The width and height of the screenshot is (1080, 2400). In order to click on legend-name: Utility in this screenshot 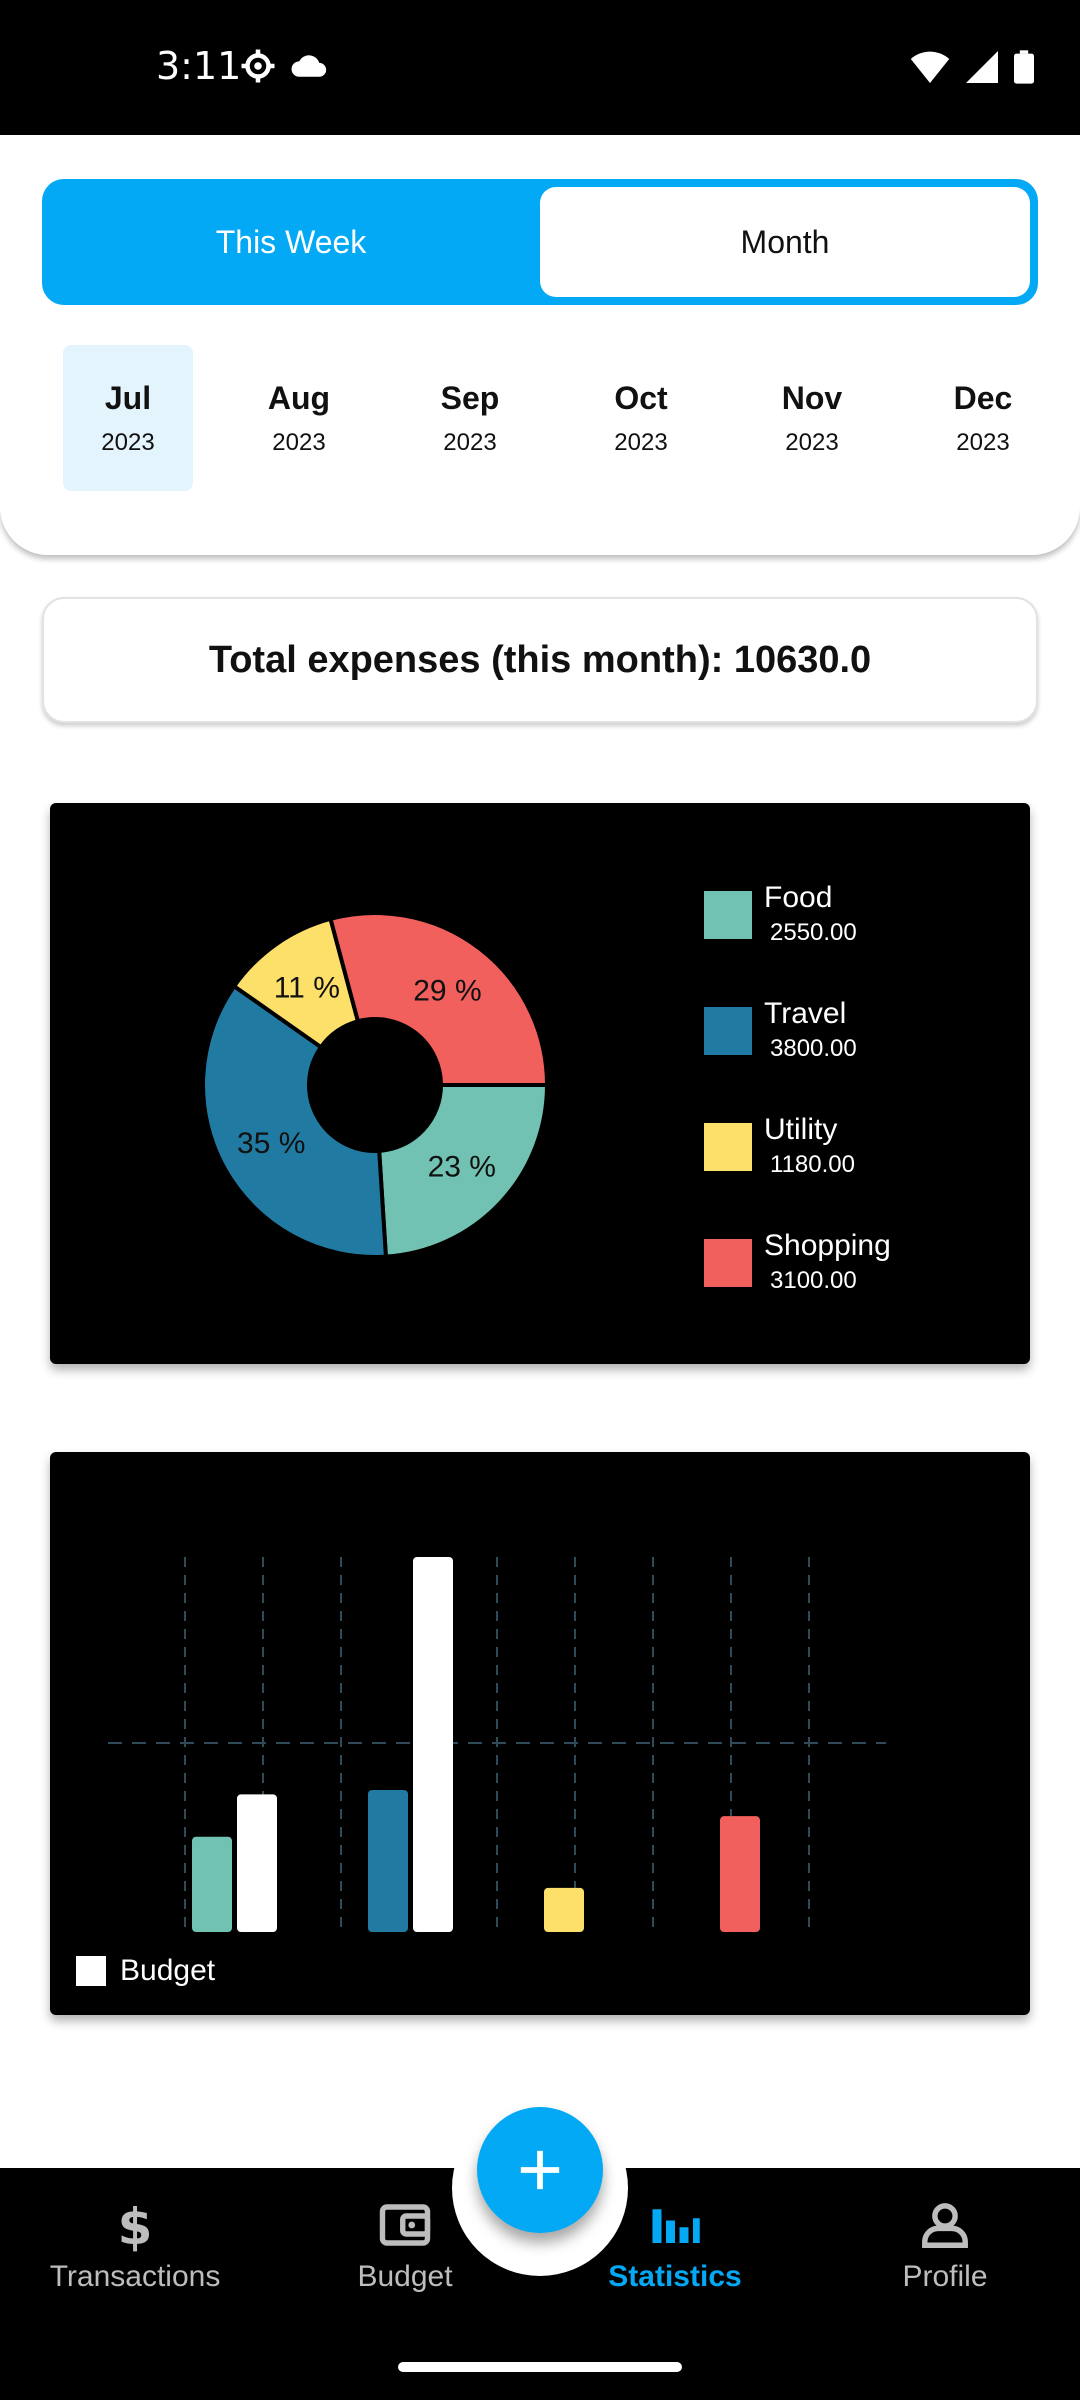, I will do `click(801, 1129)`.